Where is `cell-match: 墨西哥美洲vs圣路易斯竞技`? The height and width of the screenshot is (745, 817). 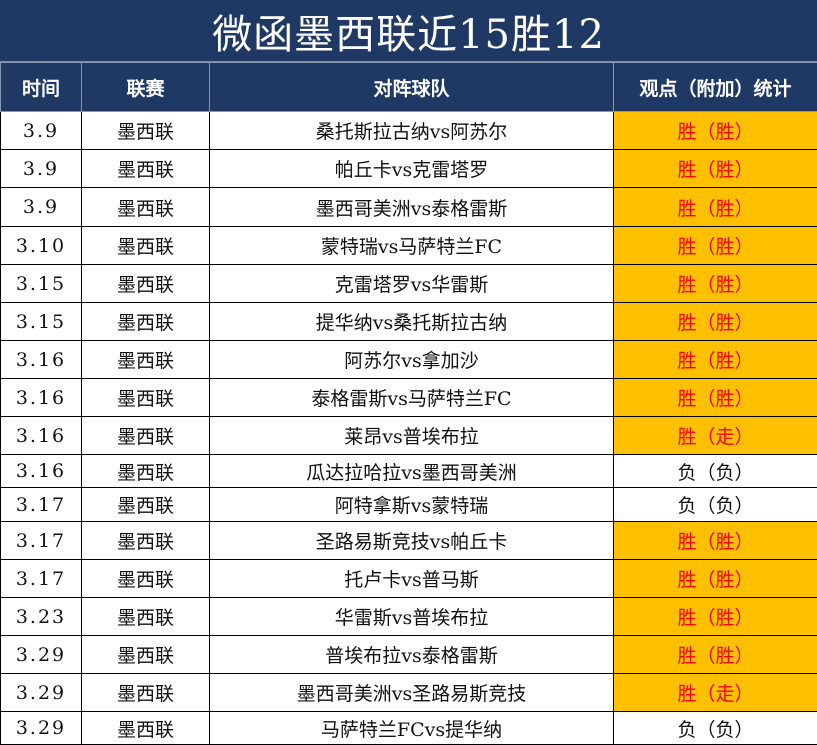
cell-match: 墨西哥美洲vs圣路易斯竞技 is located at coordinates (412, 693).